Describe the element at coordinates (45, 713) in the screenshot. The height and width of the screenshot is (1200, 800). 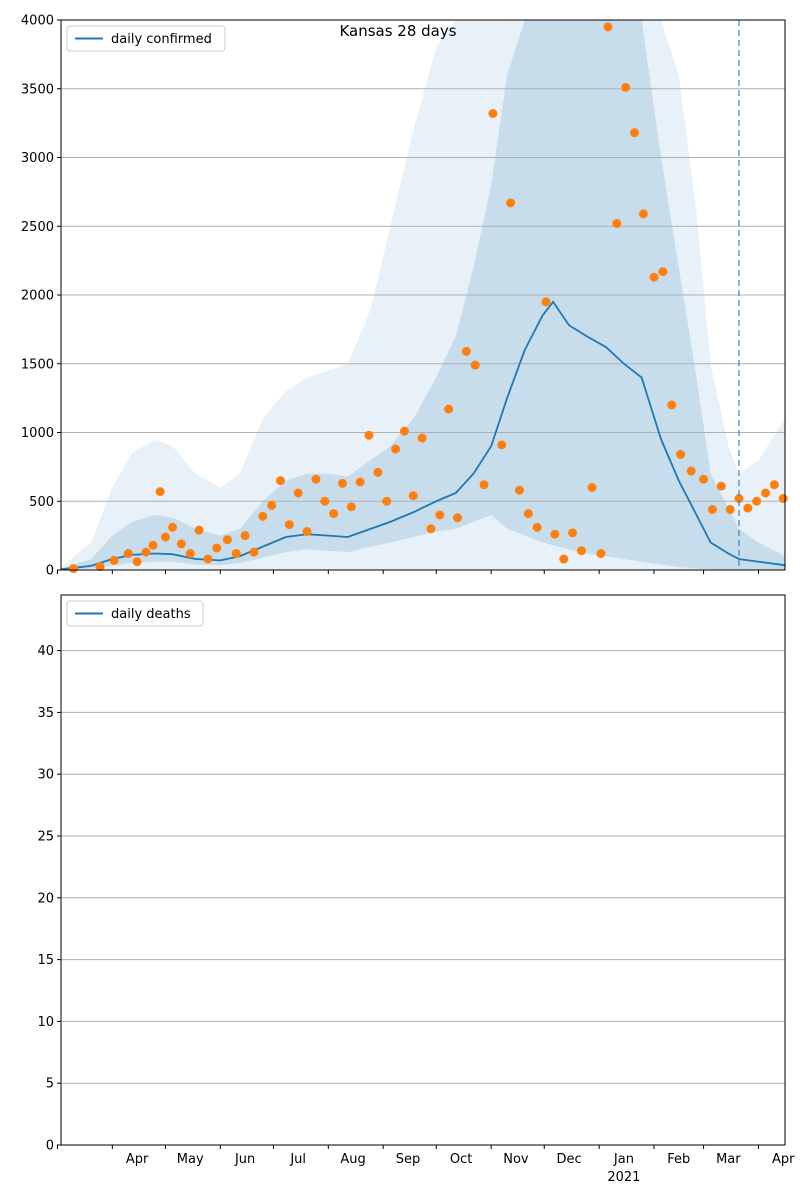
I see `y-tick-label: 35` at that location.